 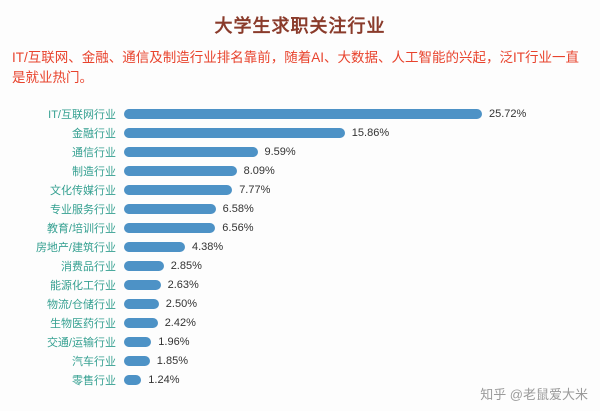 I want to click on chart-title: 大学生求职关注行业, so click(x=300, y=26).